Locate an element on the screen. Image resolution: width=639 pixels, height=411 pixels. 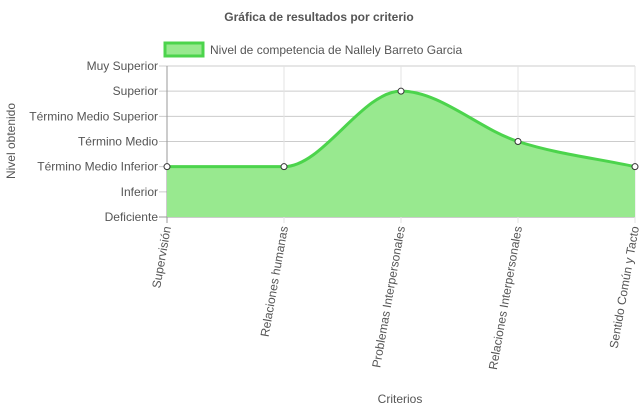
y-tick-label: Superior is located at coordinates (135, 91).